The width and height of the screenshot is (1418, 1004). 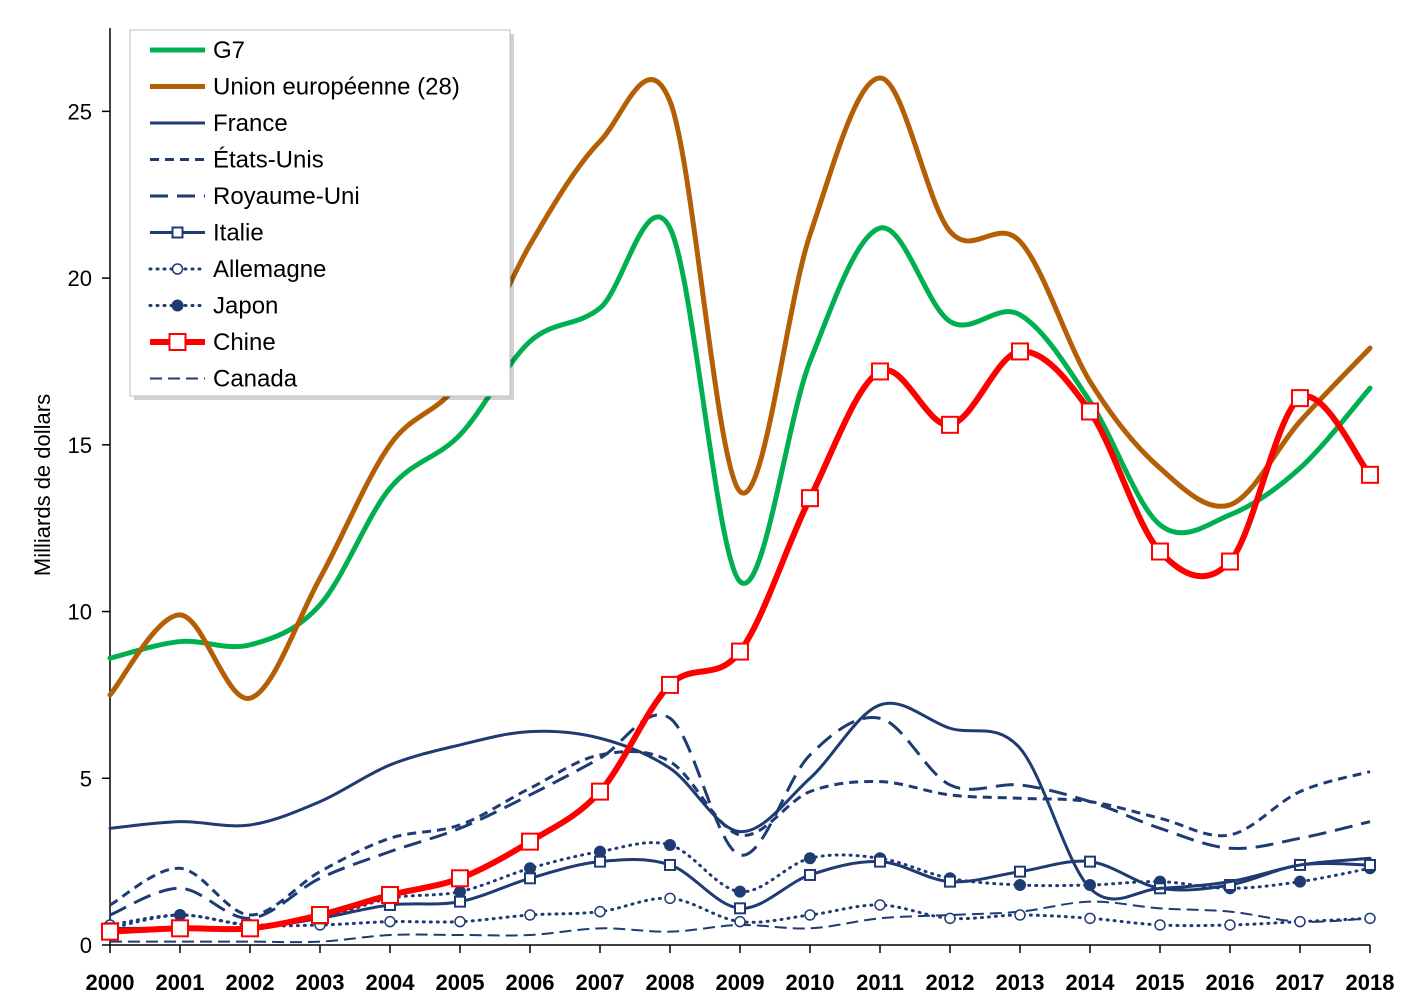 What do you see at coordinates (80, 612) in the screenshot?
I see `y-tick-label: 10` at bounding box center [80, 612].